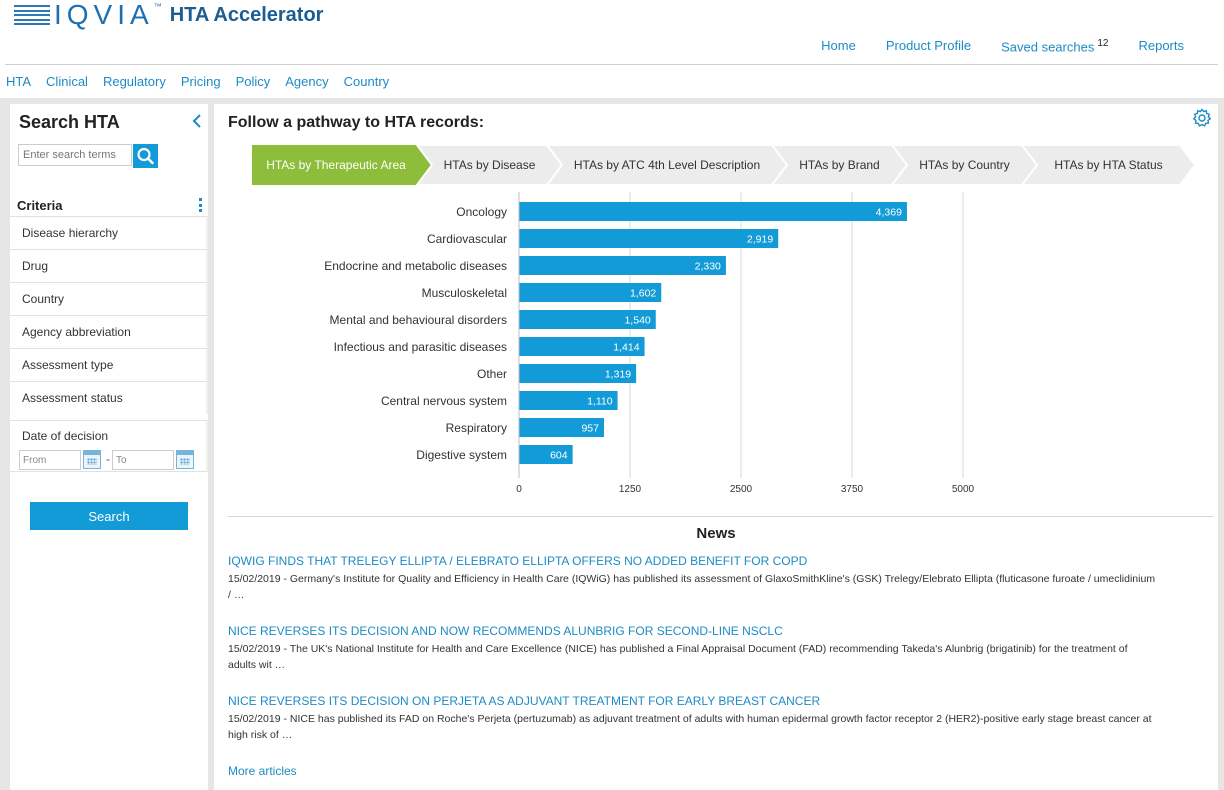  What do you see at coordinates (467, 239) in the screenshot?
I see `category-label: Cardiovascular` at bounding box center [467, 239].